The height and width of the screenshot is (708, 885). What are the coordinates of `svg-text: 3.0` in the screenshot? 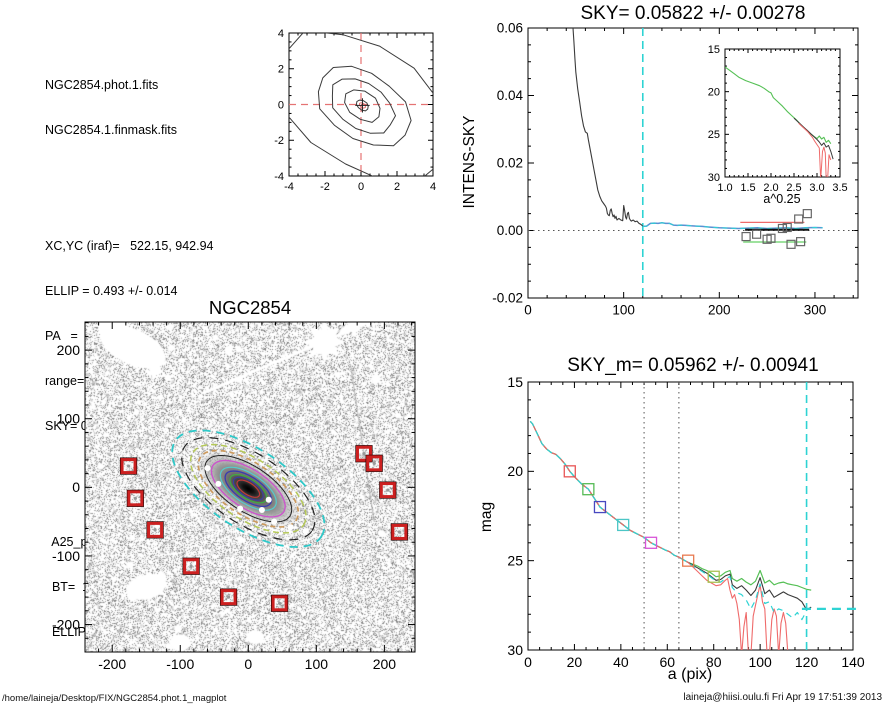 It's located at (816, 188).